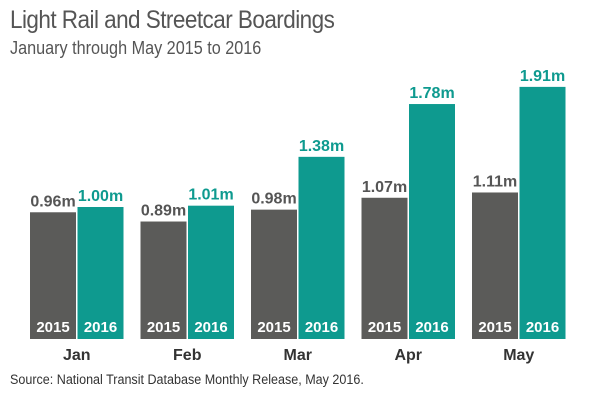 The height and width of the screenshot is (401, 613). I want to click on year-label-feb-2015: 2015, so click(163, 327).